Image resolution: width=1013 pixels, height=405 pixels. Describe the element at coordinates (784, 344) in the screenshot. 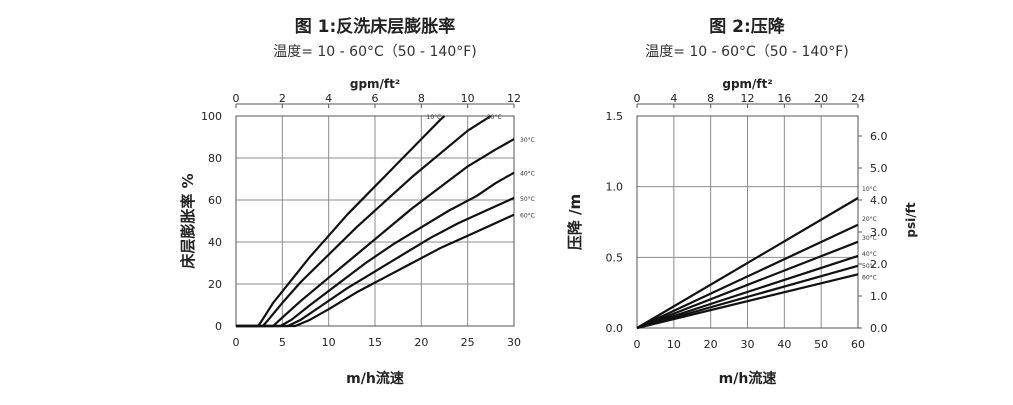

I see `chart2-x-tick-label: 40` at that location.